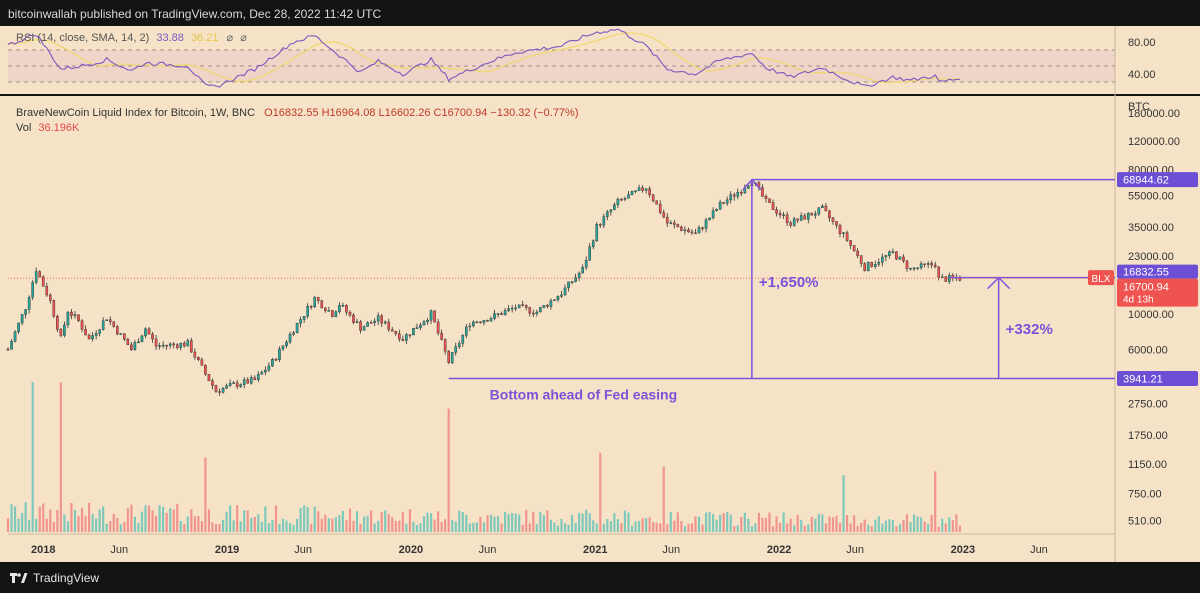  What do you see at coordinates (1154, 114) in the screenshot?
I see `price-tick-label: 180000.00` at bounding box center [1154, 114].